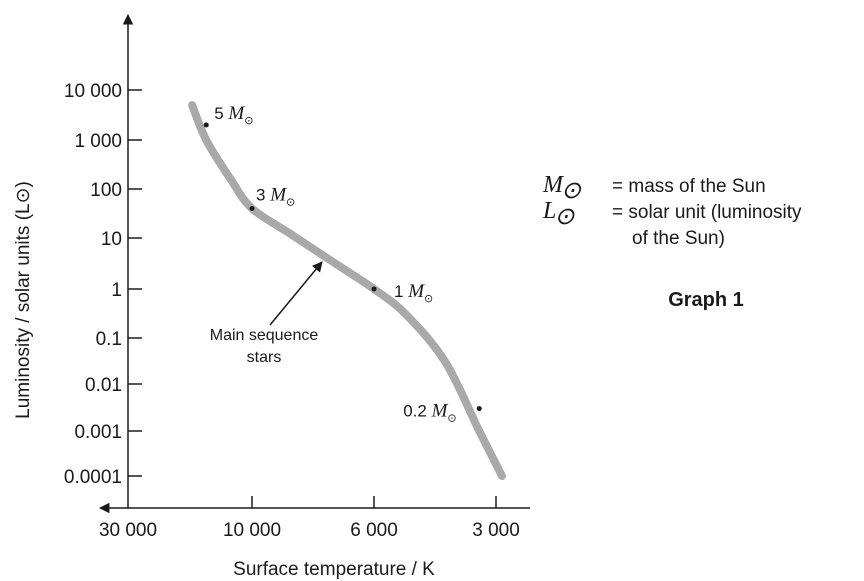 The width and height of the screenshot is (864, 581). What do you see at coordinates (496, 530) in the screenshot?
I see `x-tick-label: 3 000` at bounding box center [496, 530].